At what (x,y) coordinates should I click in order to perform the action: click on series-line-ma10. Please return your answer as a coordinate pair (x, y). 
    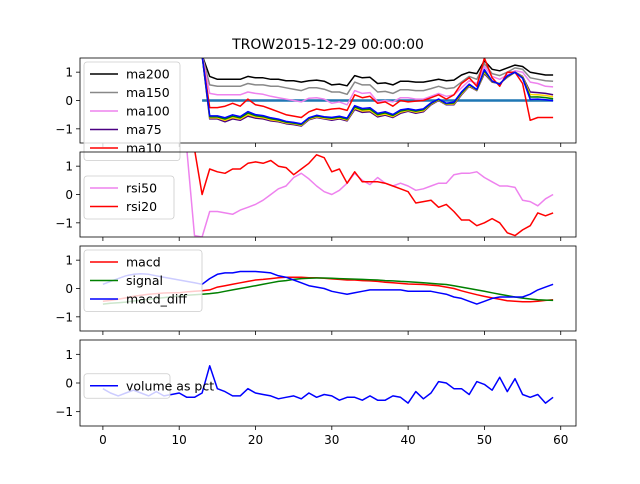
    Looking at the image, I should click on (377, 90).